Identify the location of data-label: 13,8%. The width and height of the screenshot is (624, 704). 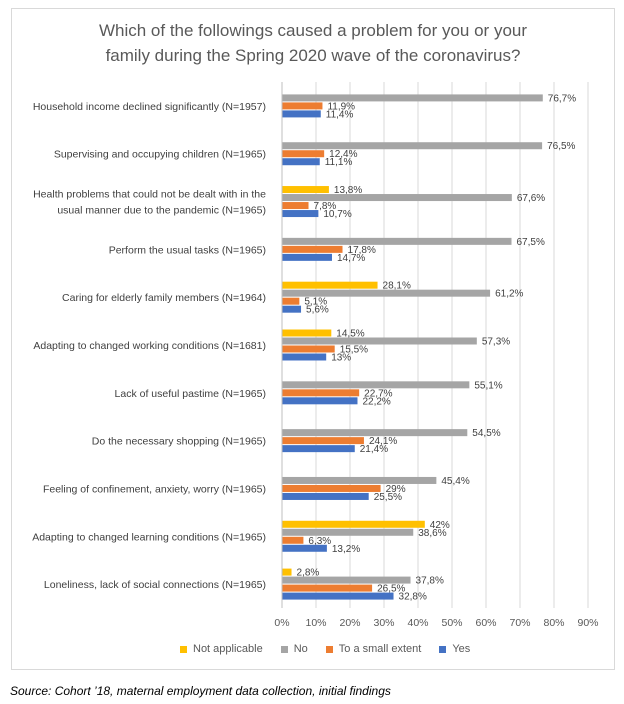
(348, 190).